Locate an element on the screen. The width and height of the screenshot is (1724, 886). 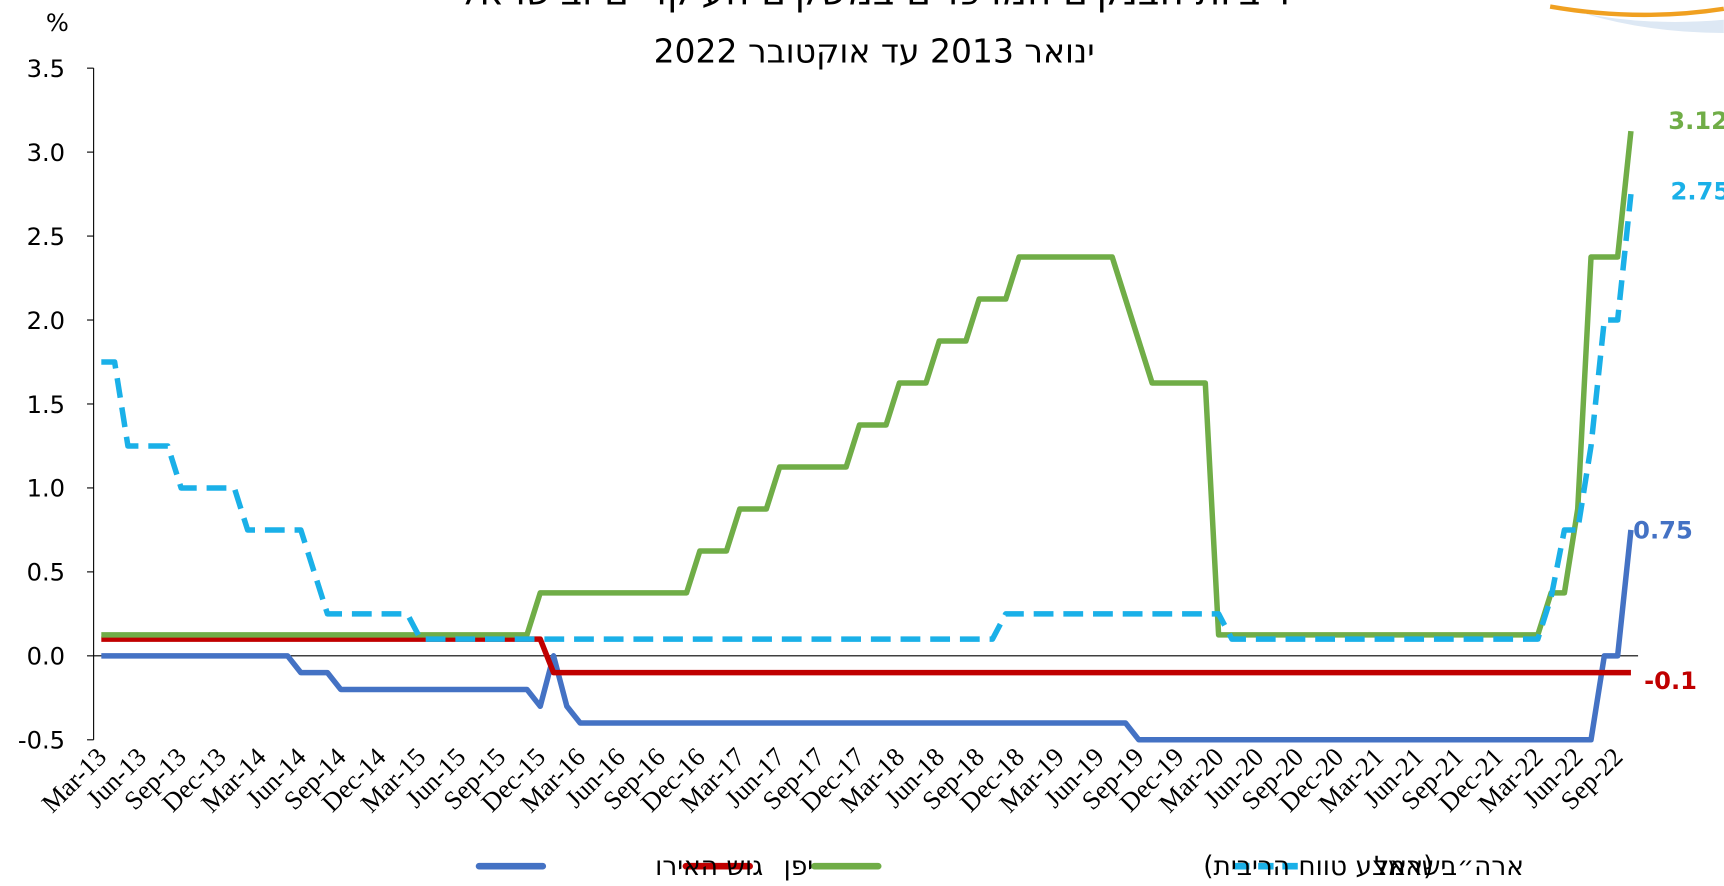
data-label: 0.75 is located at coordinates (1663, 531).